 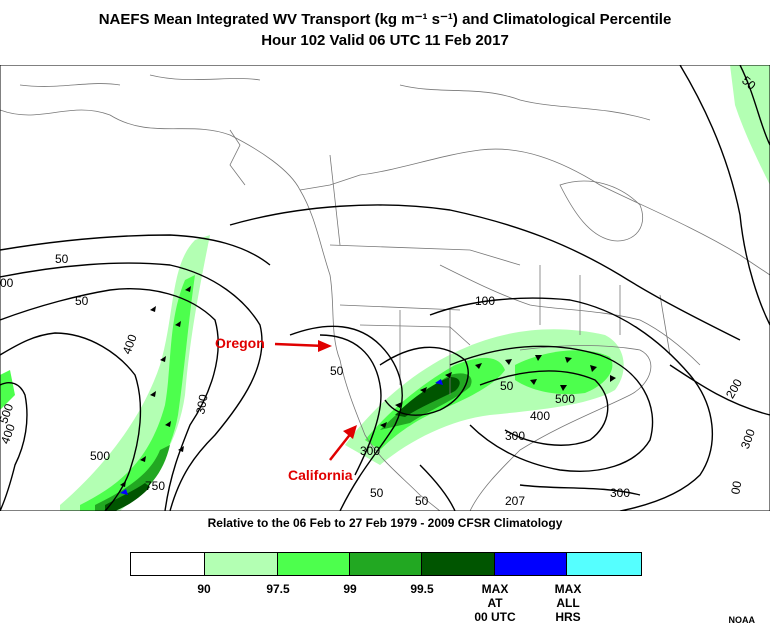 What do you see at coordinates (422, 589) in the screenshot?
I see `legend-label: 99.5` at bounding box center [422, 589].